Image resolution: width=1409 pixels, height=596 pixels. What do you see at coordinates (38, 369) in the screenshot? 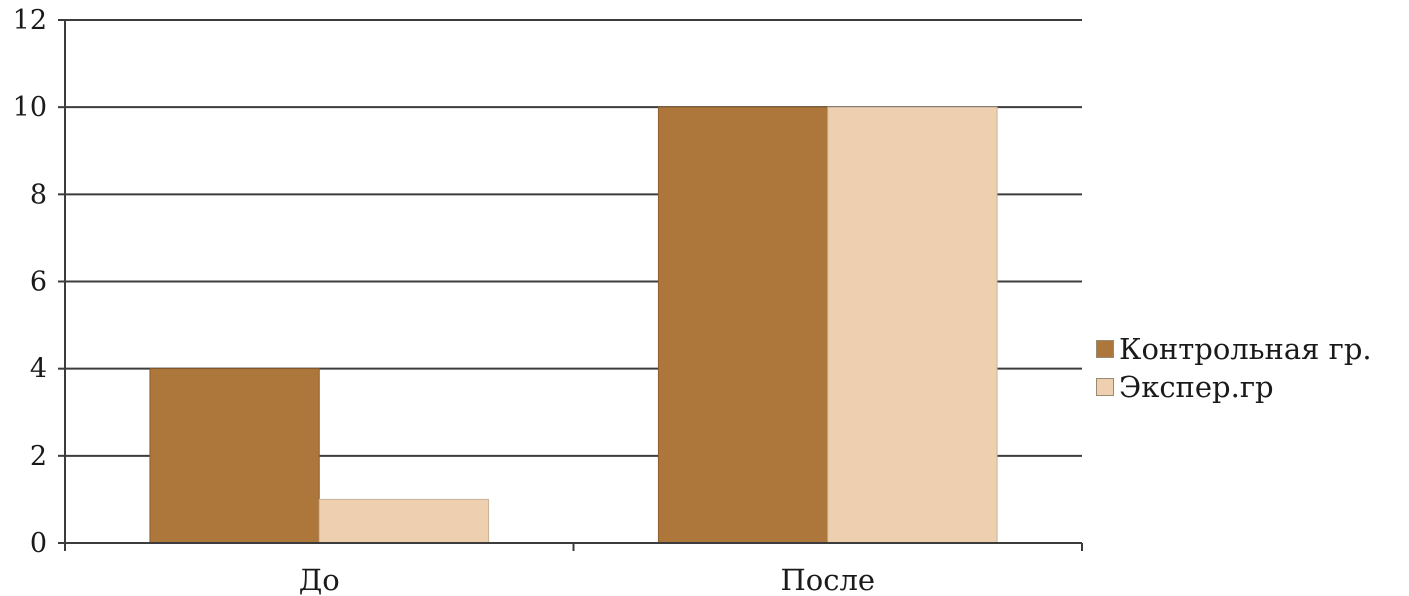
I see `y-tick-label-4: 4` at bounding box center [38, 369].